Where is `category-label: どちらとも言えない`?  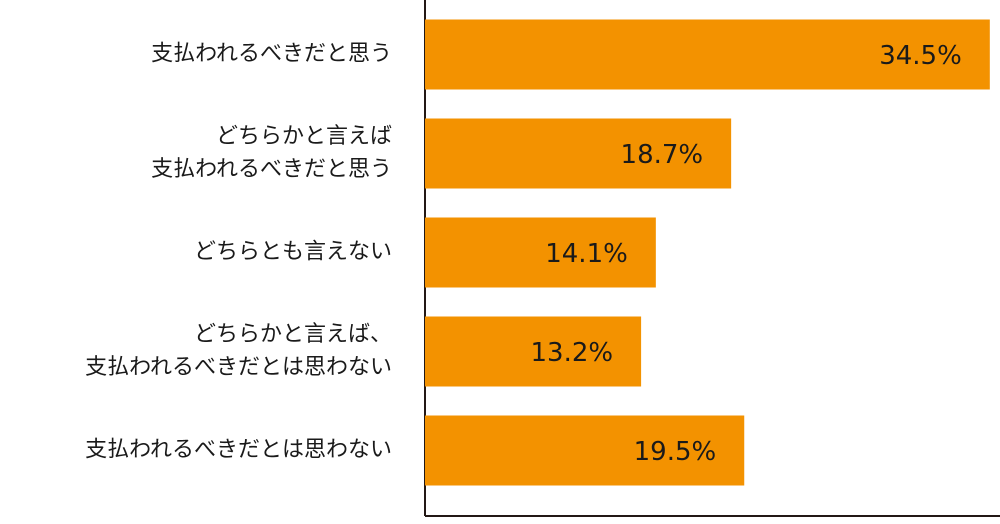
category-label: どちらとも言えない is located at coordinates (293, 252).